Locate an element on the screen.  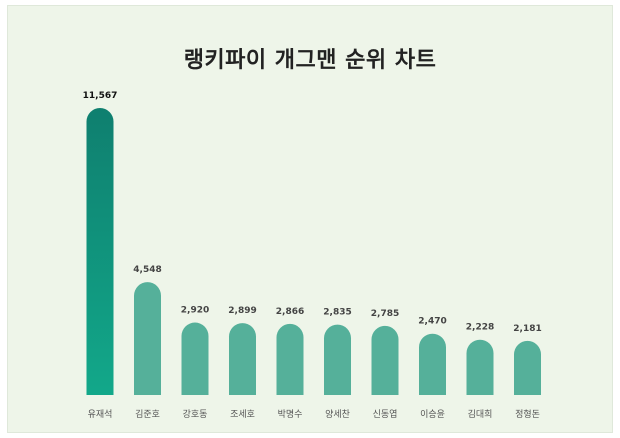
category-label: 정형돈 is located at coordinates (527, 414).